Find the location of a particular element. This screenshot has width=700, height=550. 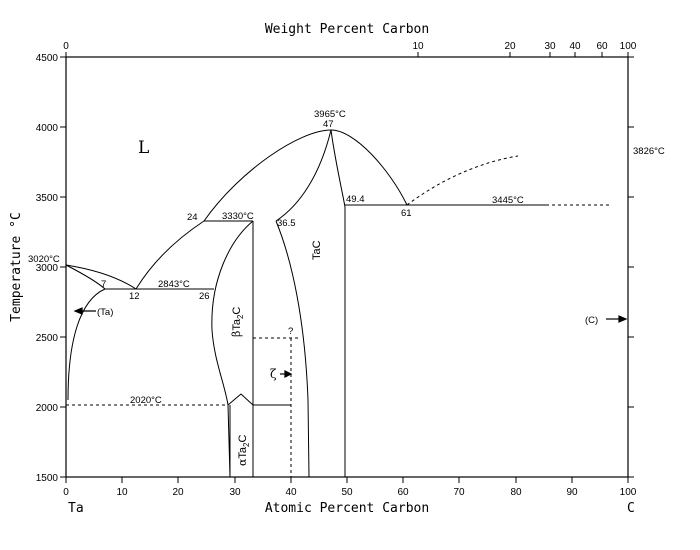

top-tick-label: 60 is located at coordinates (602, 46).